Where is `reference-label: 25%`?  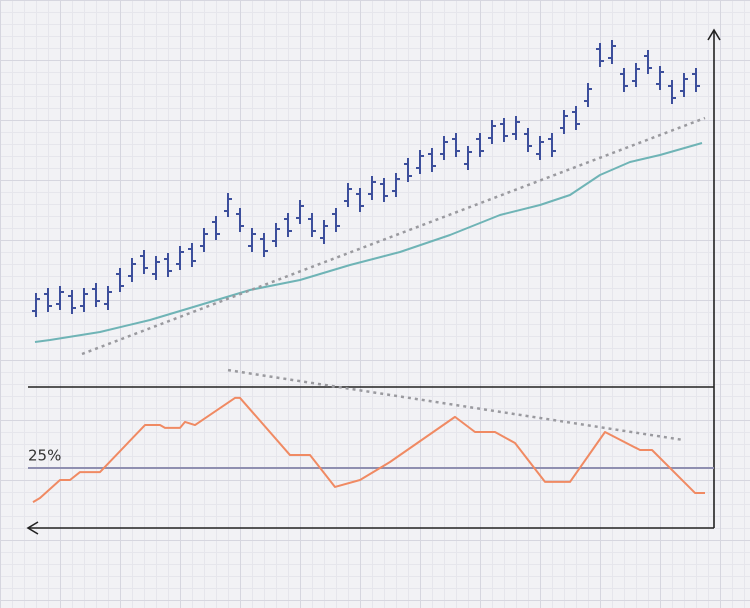
reference-label: 25% is located at coordinates (44, 456).